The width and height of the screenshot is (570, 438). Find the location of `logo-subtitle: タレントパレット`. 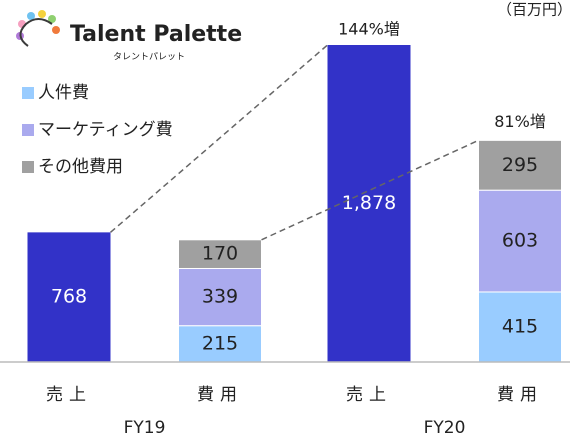

logo-subtitle: タレントパレット is located at coordinates (149, 57).